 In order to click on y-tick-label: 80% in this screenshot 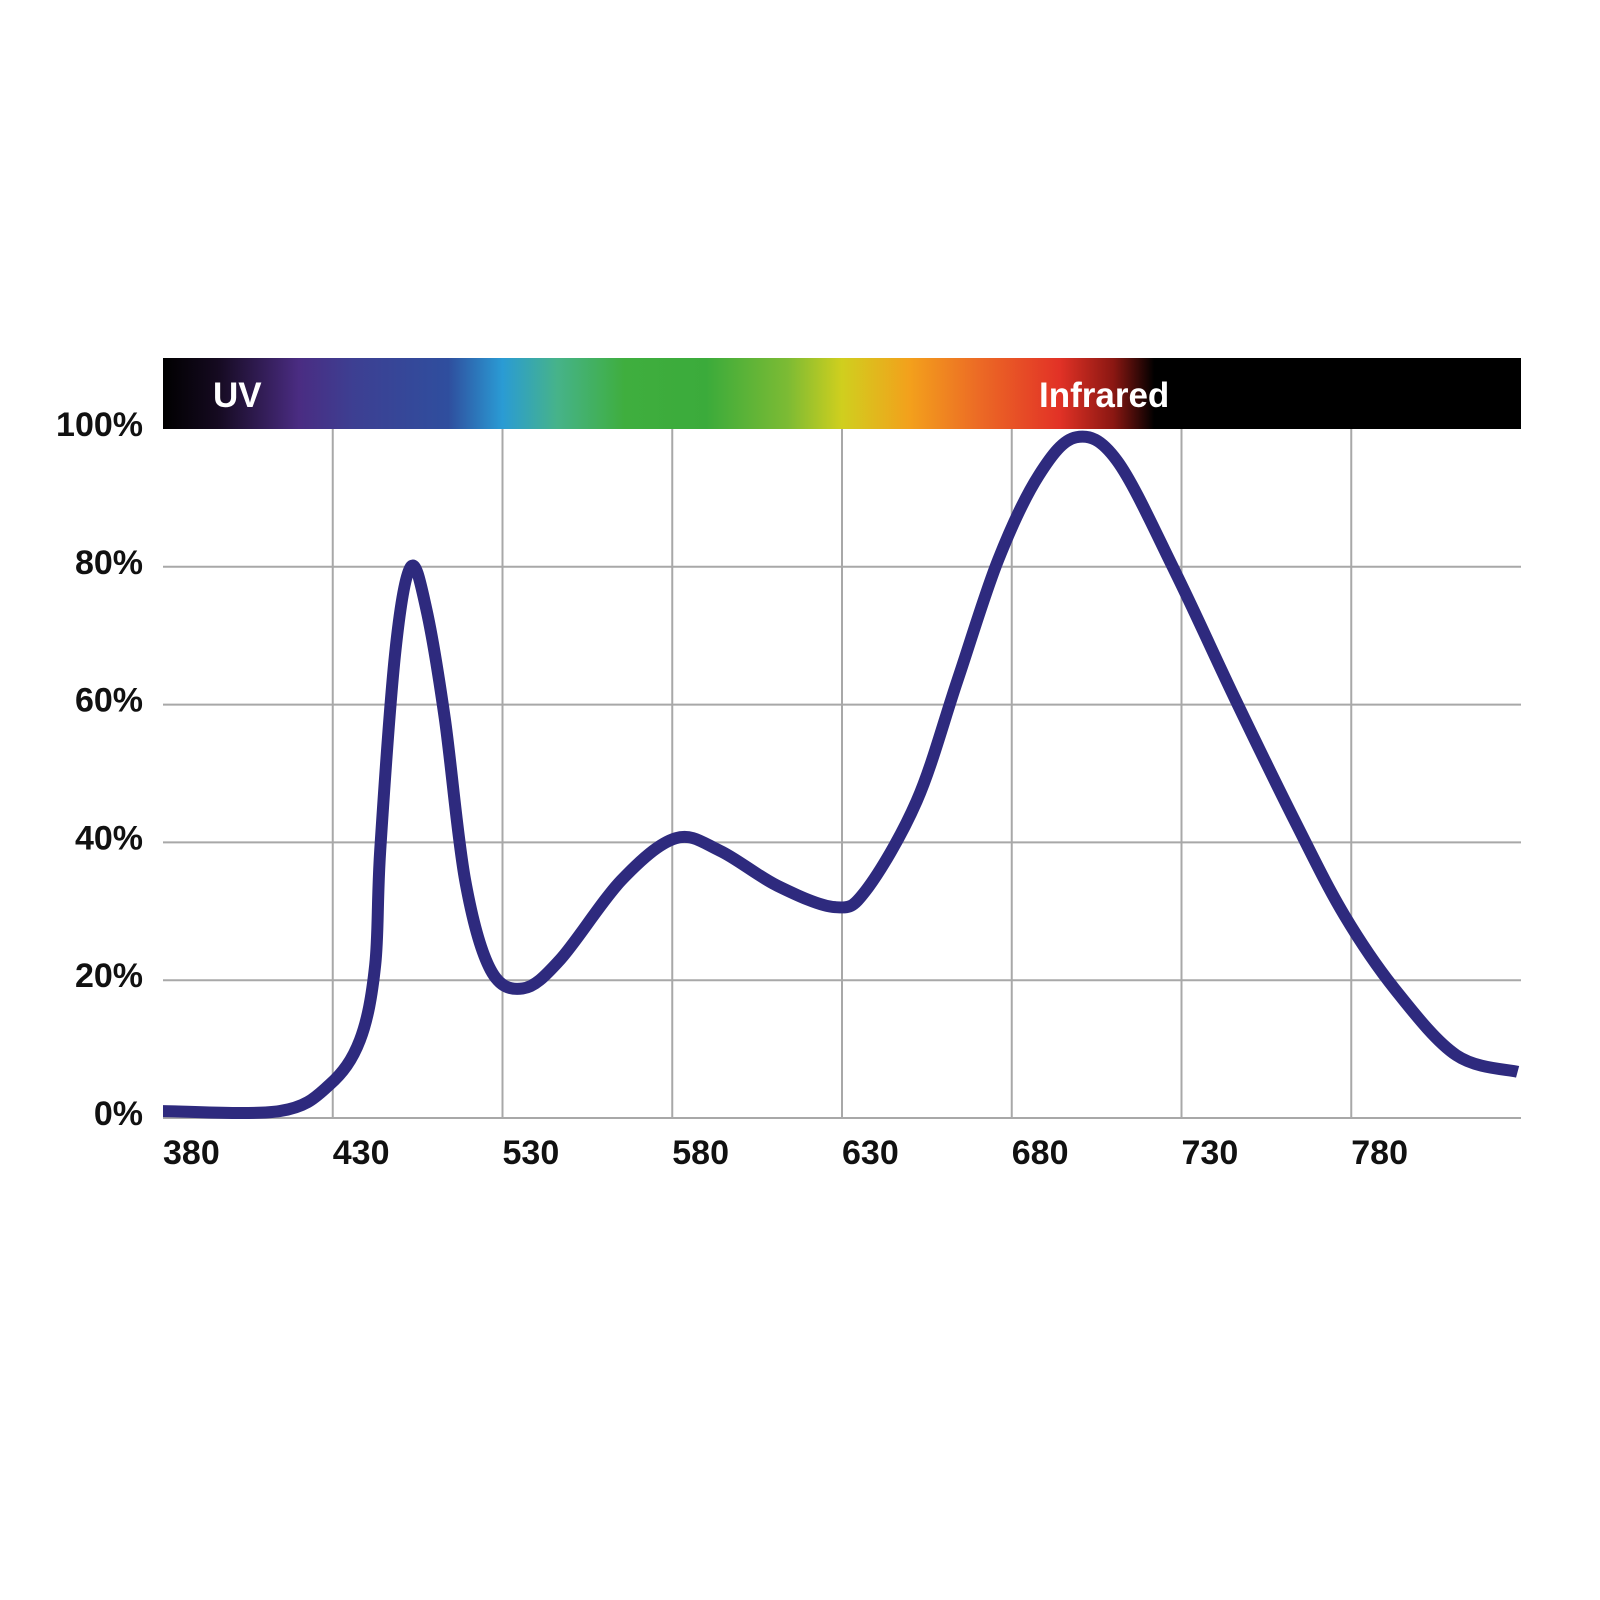, I will do `click(109, 563)`.